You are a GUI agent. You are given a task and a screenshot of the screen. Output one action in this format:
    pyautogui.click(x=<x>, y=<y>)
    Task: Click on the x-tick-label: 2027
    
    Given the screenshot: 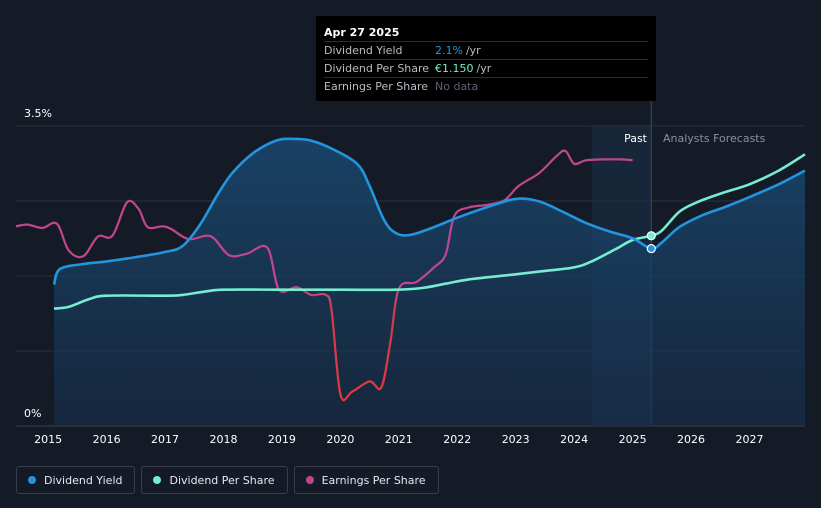 What is the action you would take?
    pyautogui.click(x=749, y=439)
    